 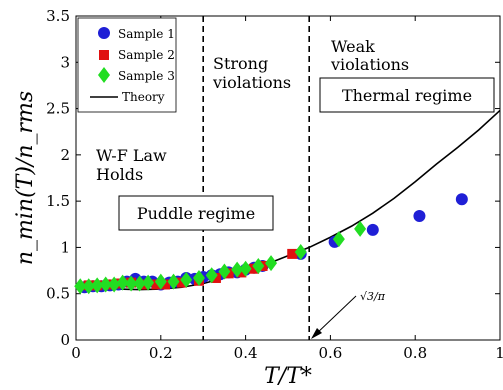 I want to click on y-tick-label: 1, so click(x=65, y=247).